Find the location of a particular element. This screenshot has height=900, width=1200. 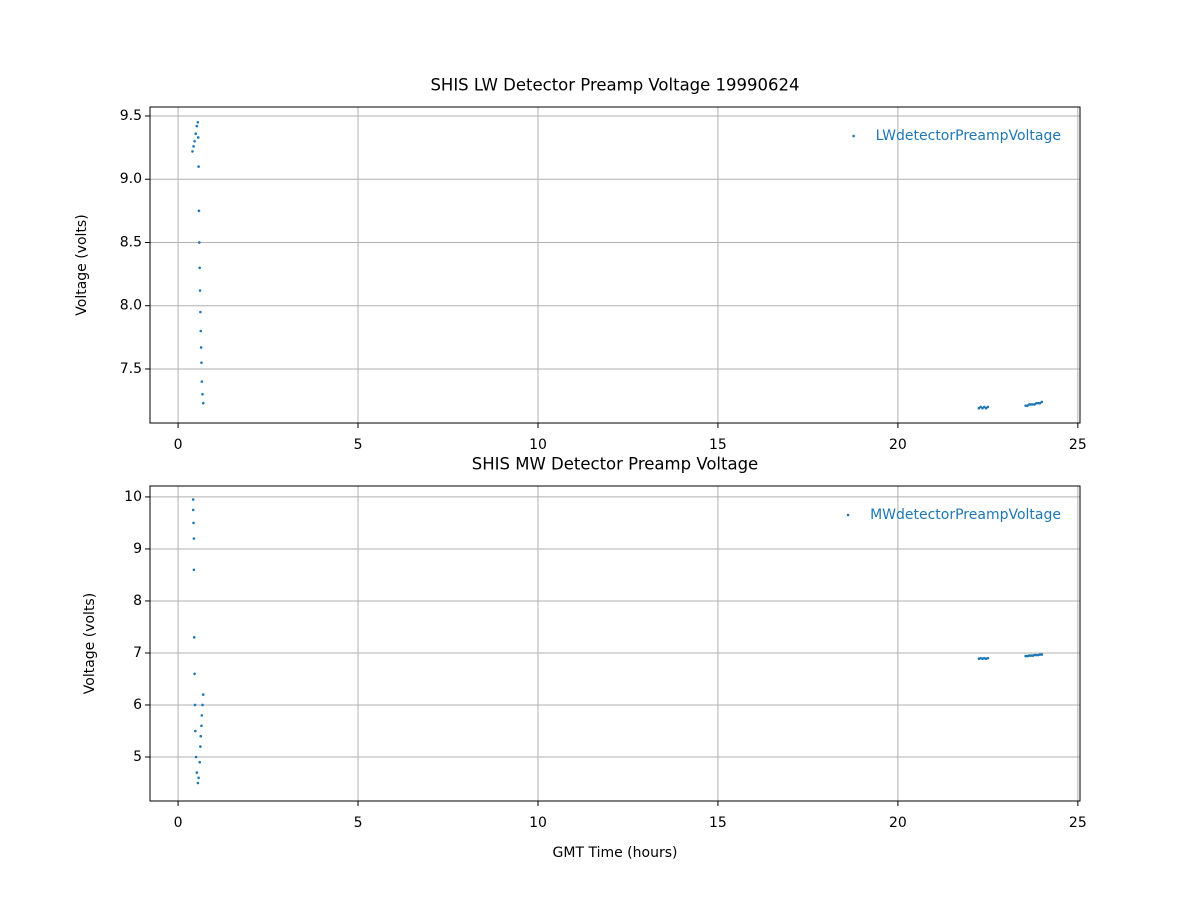

y-tick-label: 7 is located at coordinates (137, 653).